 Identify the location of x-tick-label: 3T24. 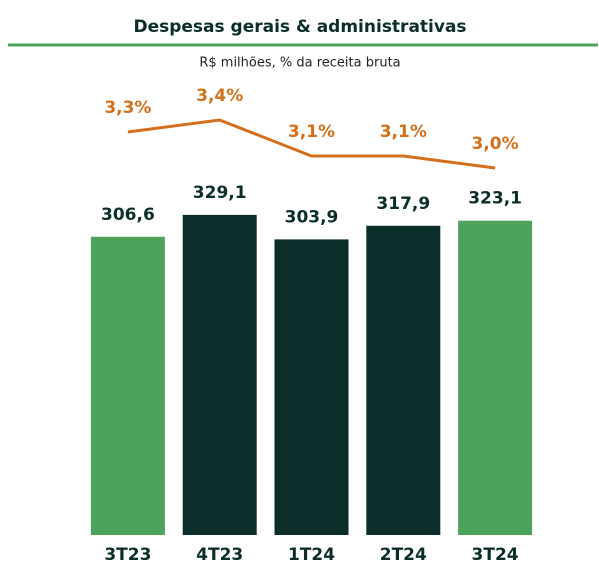
(495, 555).